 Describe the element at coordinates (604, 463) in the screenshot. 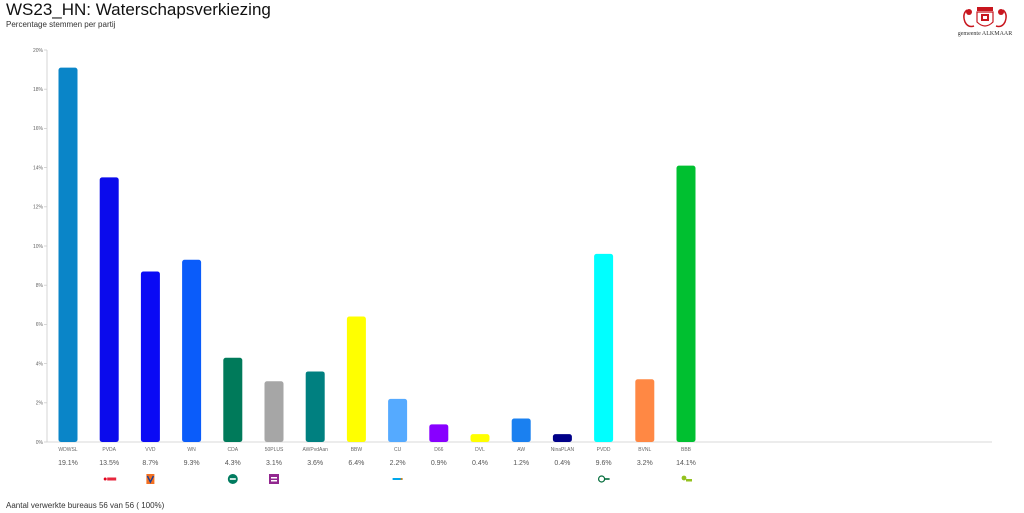

I see `value-label: 9.6%` at that location.